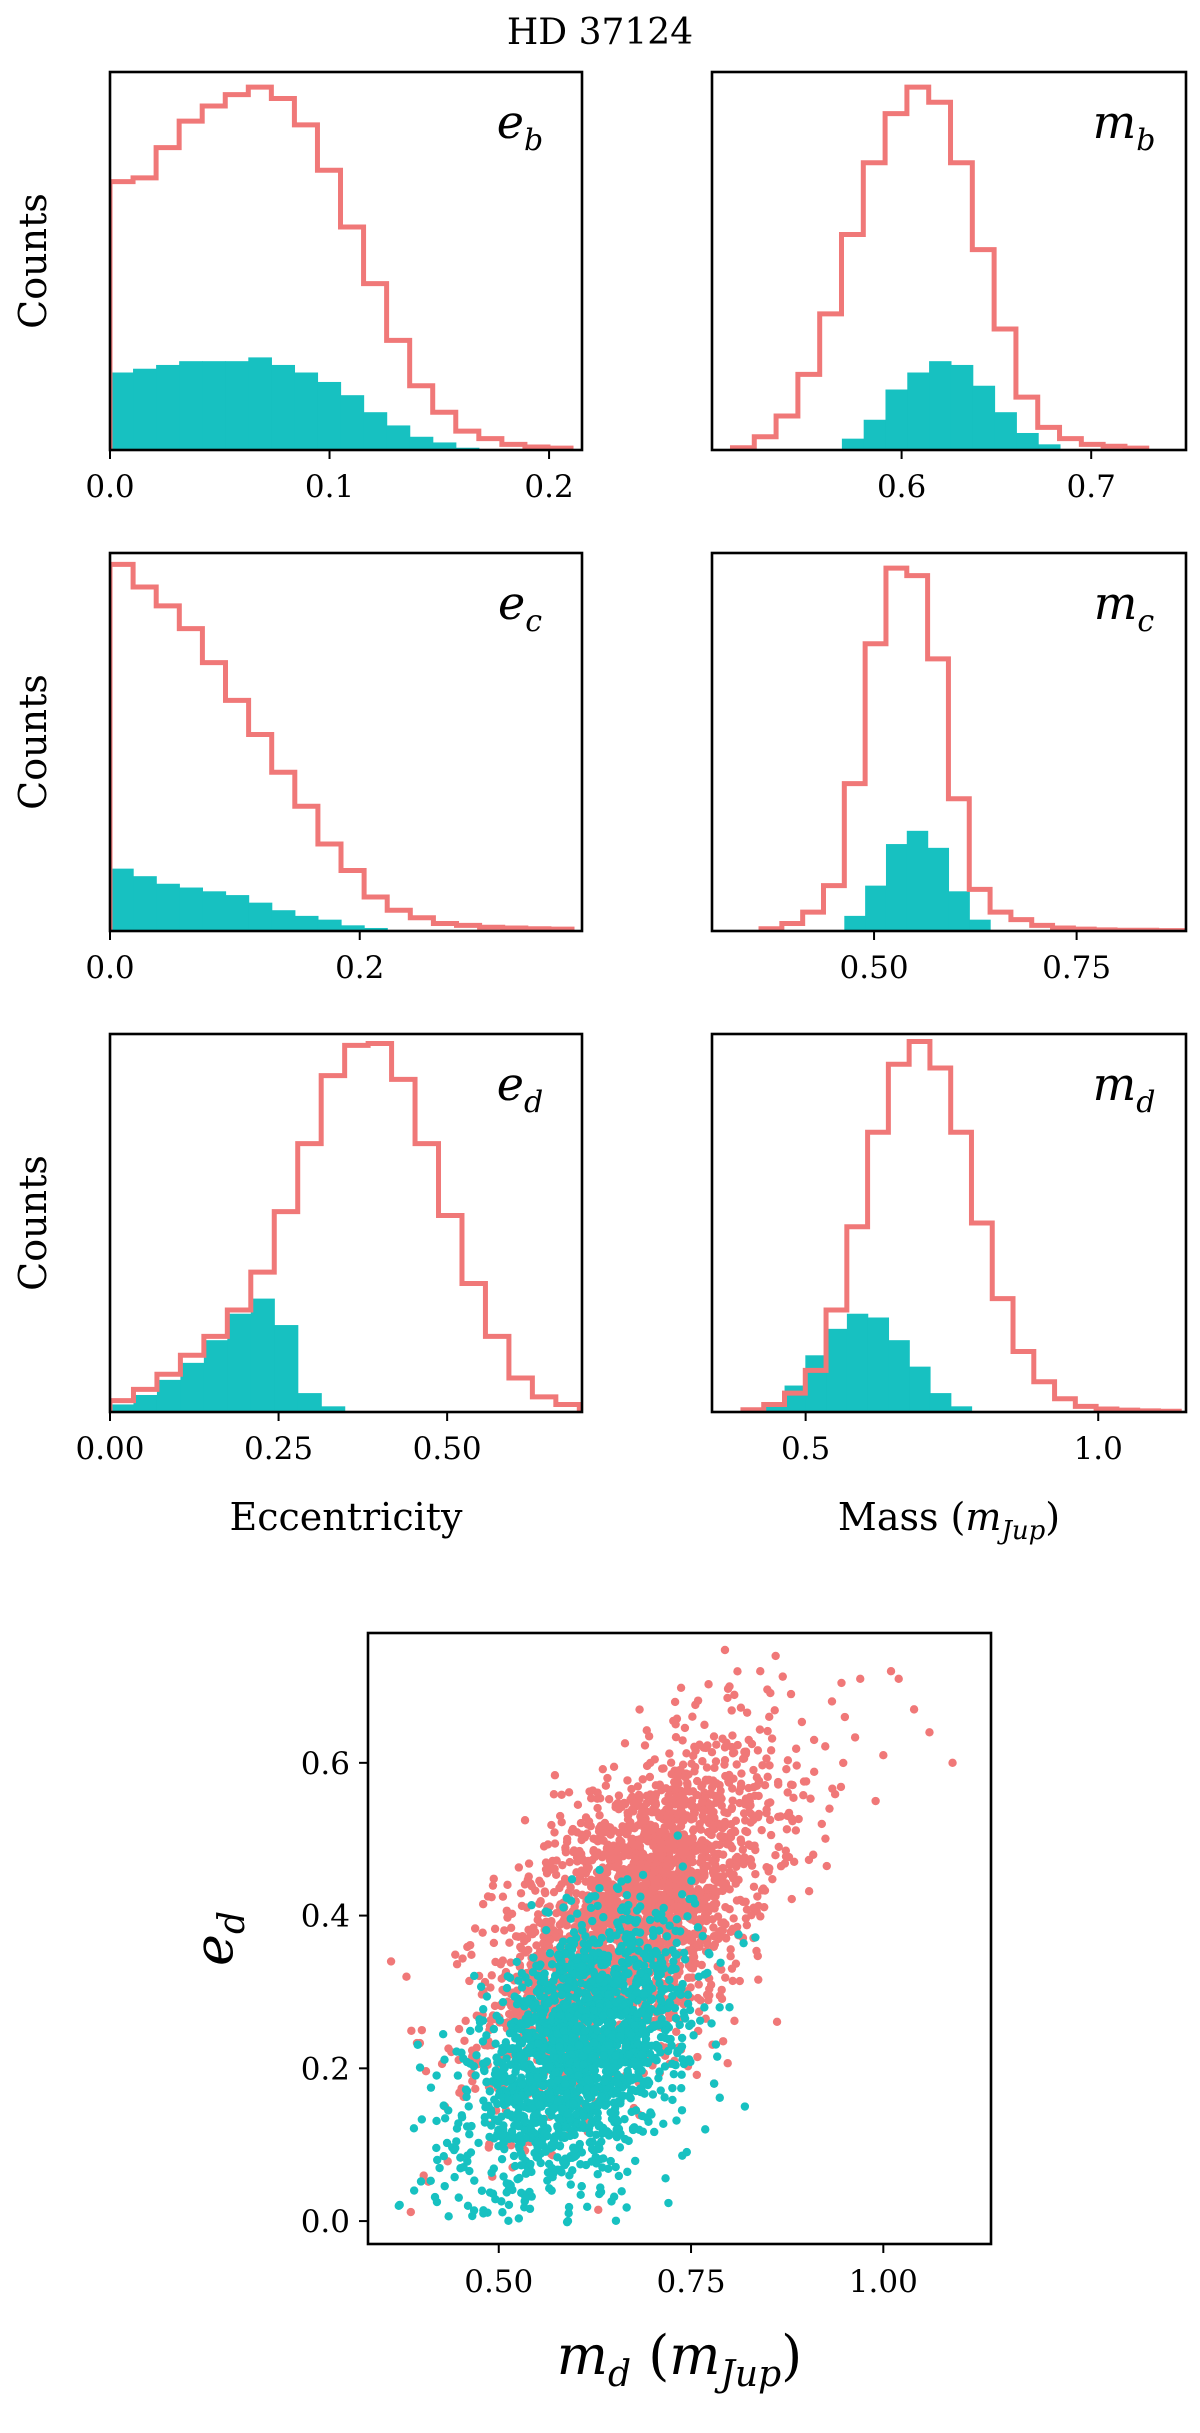 The width and height of the screenshot is (1200, 2433). I want to click on axes-frame, so click(949, 742).